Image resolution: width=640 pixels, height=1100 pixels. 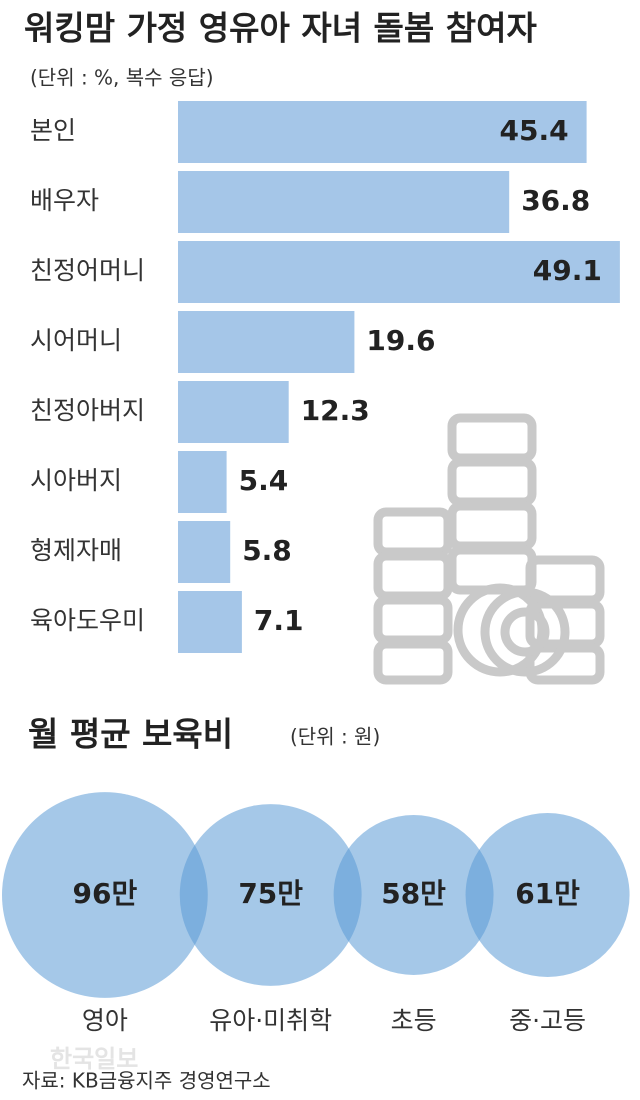 I want to click on chart-title: 워킹맘 가정 영유아 자녀 돌봄 참여자, so click(x=280, y=28).